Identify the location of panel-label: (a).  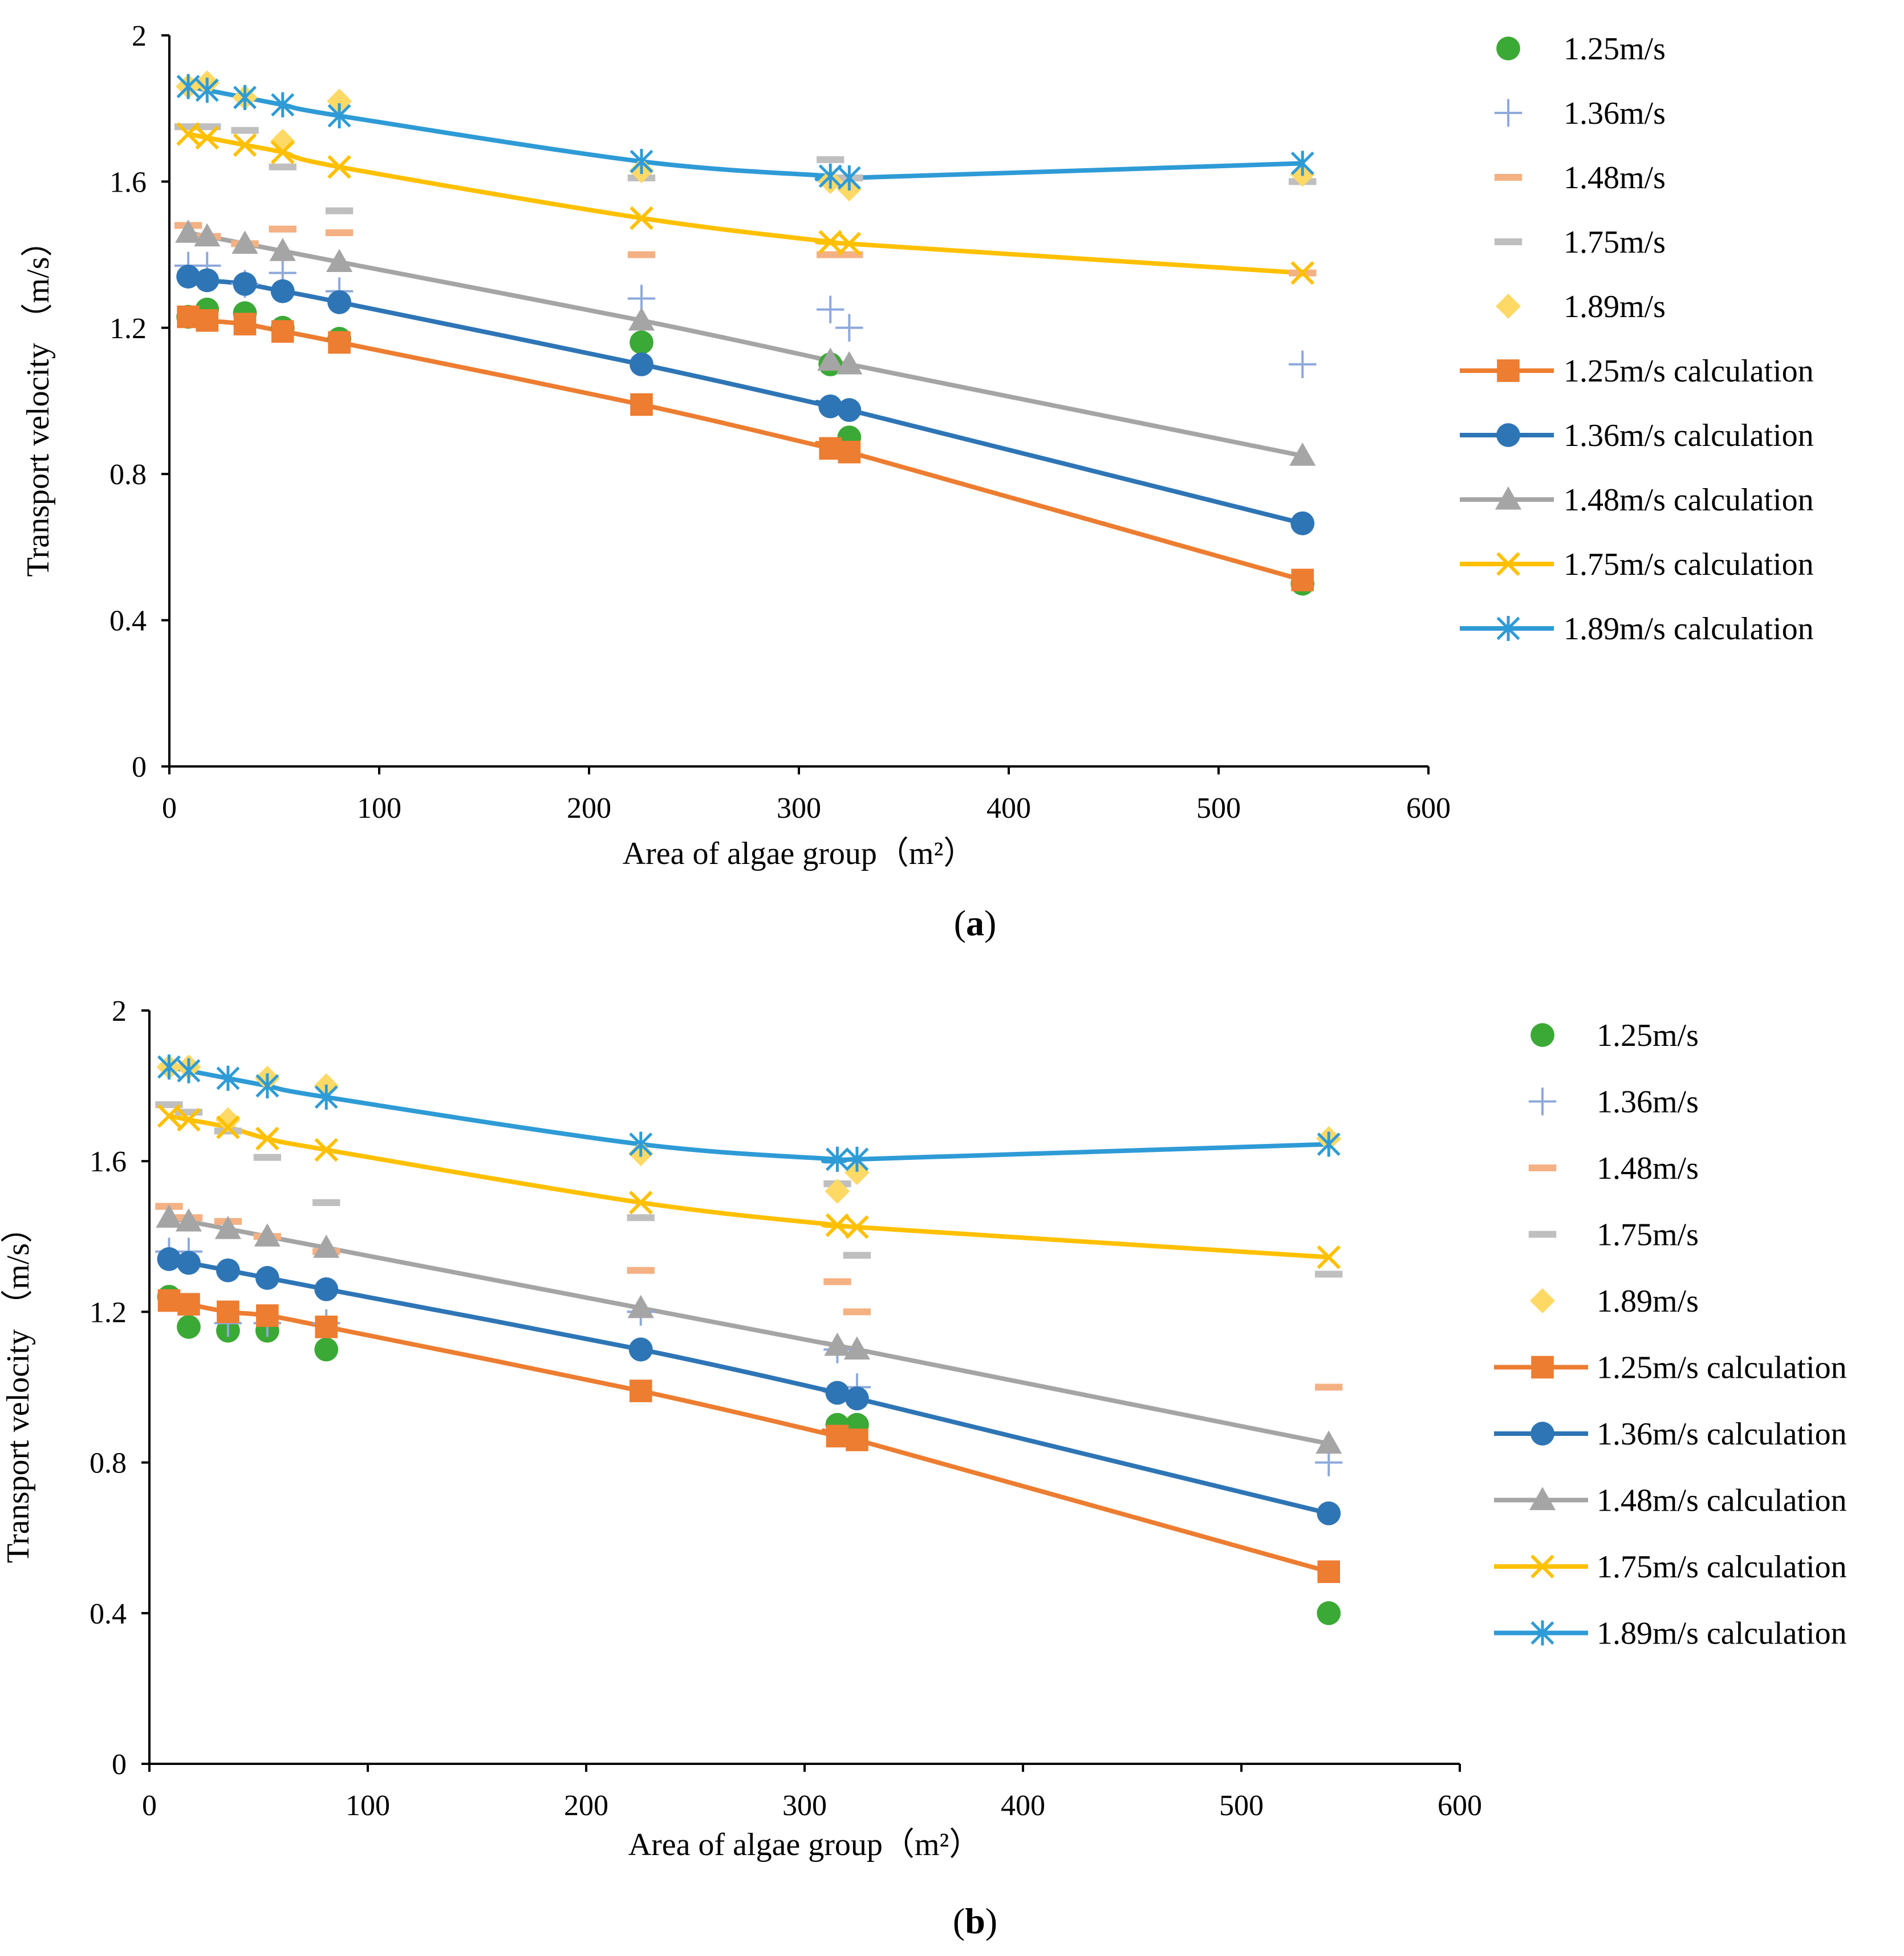
(975, 923).